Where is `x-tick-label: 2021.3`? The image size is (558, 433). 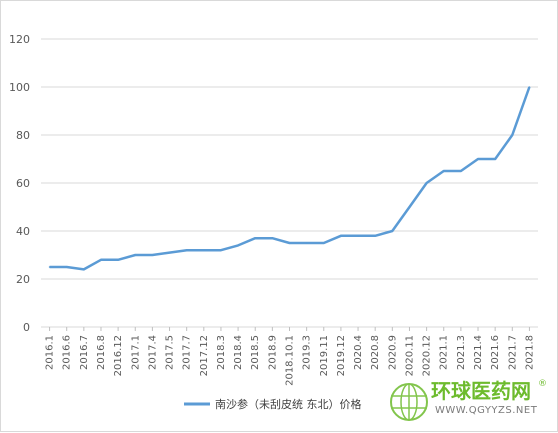 x-tick-label: 2021.3 is located at coordinates (461, 352).